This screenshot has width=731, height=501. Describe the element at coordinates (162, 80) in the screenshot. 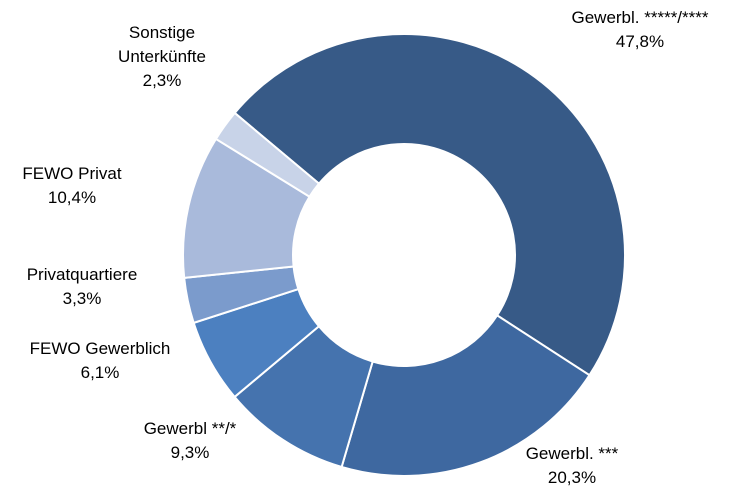

I see `value-label: 2,3%` at that location.